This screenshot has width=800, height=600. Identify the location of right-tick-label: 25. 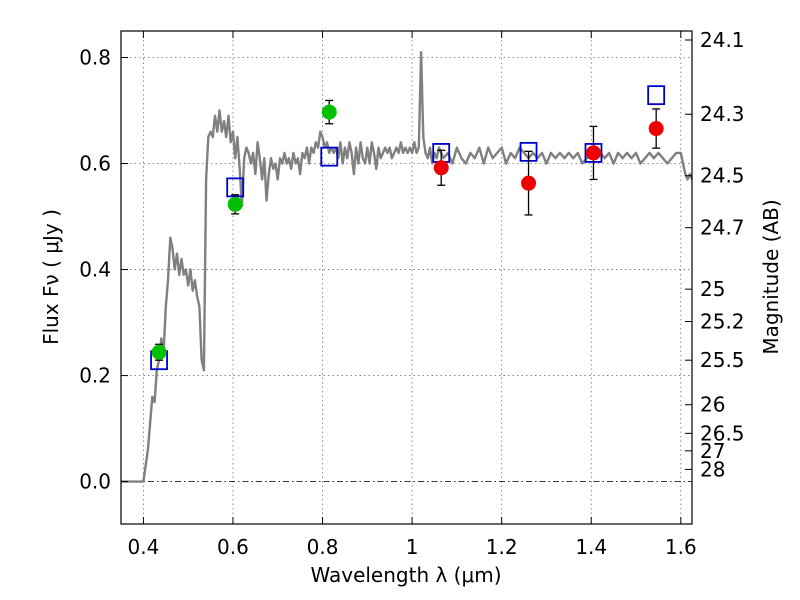
(712, 289).